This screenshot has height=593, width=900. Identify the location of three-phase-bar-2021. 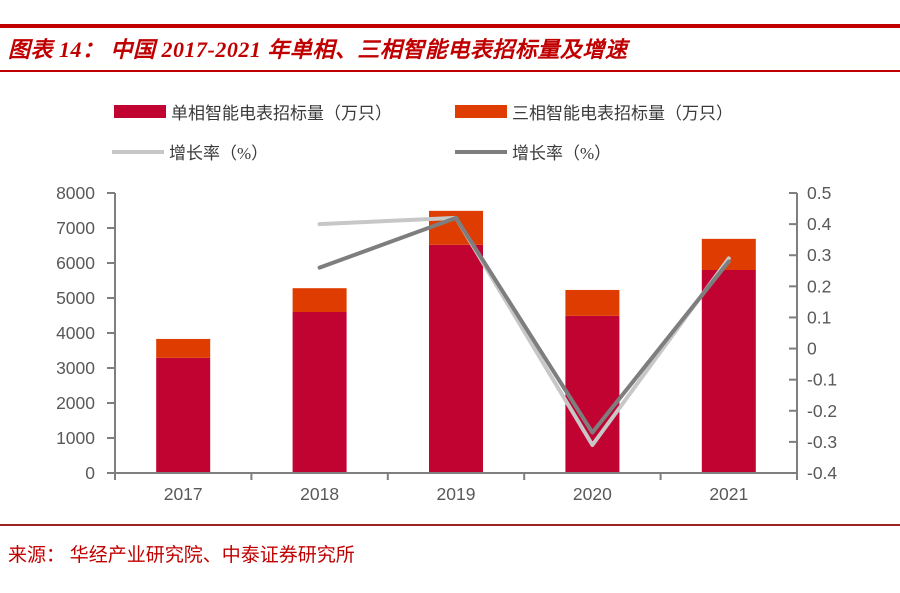
(728, 254).